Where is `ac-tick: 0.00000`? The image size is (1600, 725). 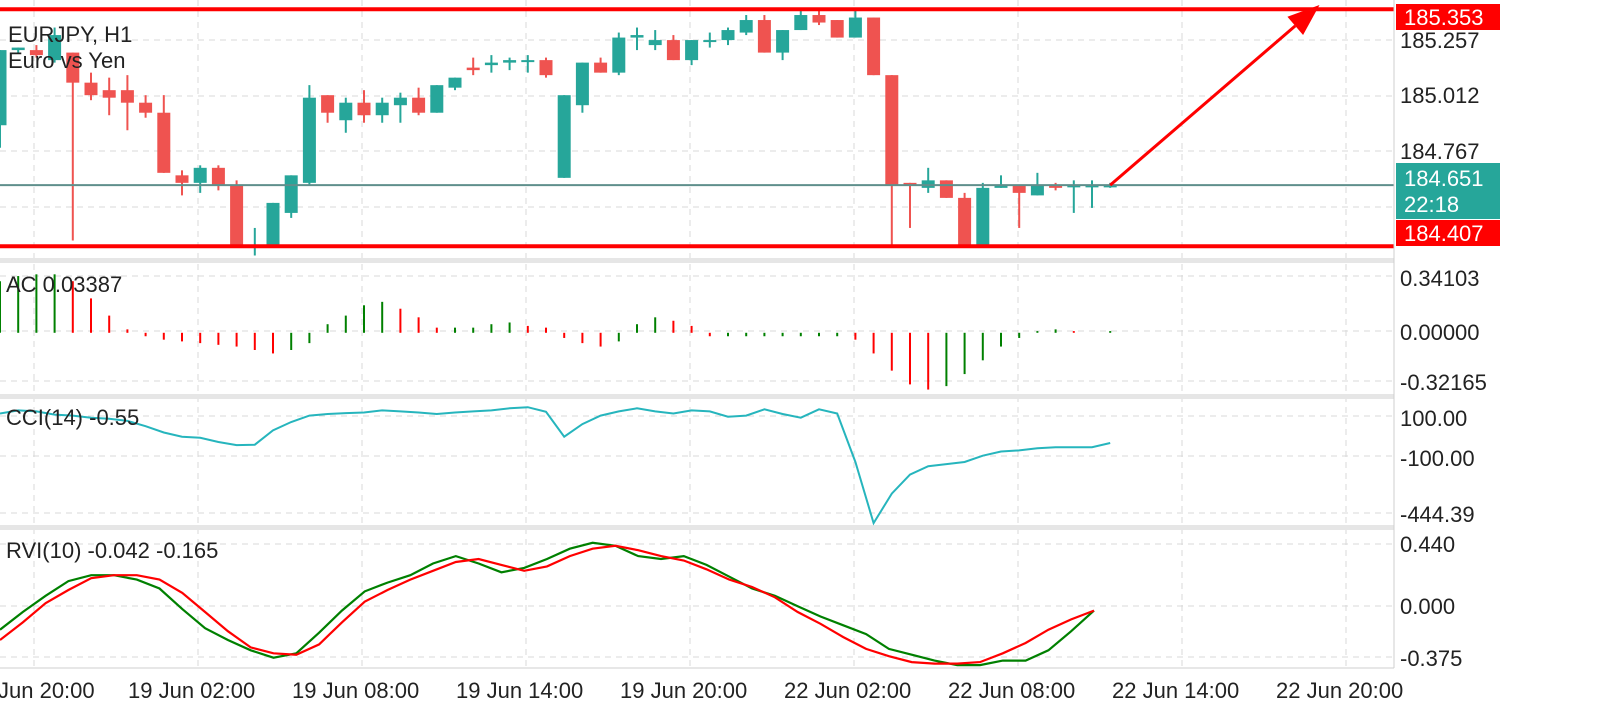 ac-tick: 0.00000 is located at coordinates (1440, 332).